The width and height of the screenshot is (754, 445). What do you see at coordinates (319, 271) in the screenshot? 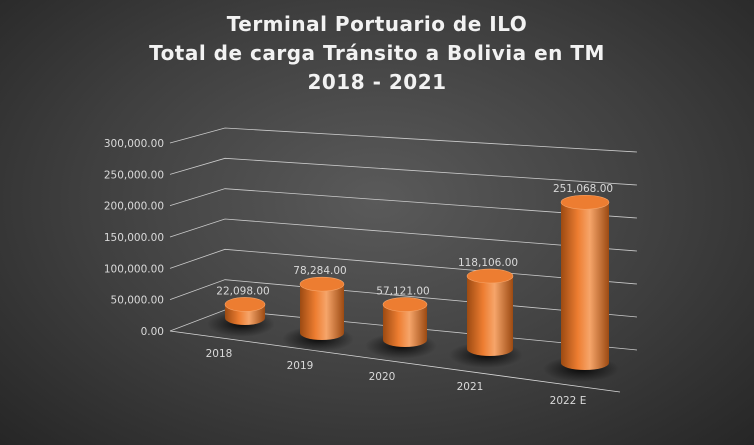
I see `data-label: 78,284.00` at bounding box center [319, 271].